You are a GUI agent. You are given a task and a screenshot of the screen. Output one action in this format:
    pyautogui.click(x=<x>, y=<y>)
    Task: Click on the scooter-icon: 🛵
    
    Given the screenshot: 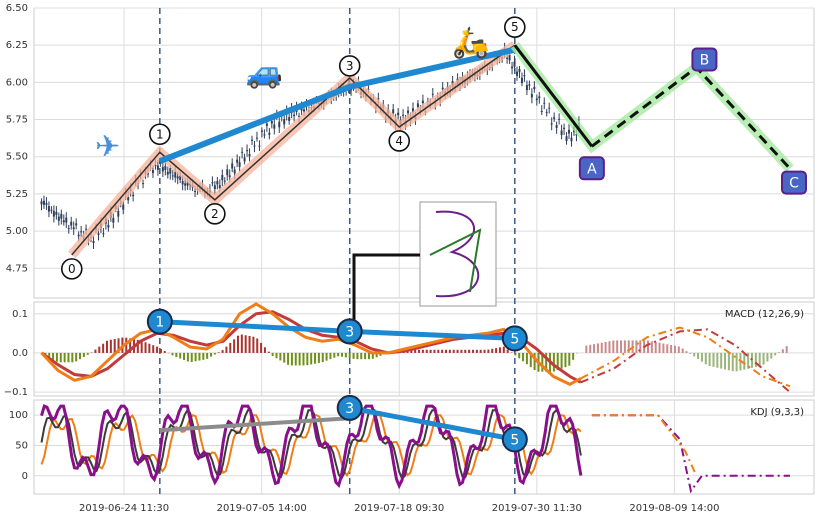 What is the action you would take?
    pyautogui.click(x=470, y=43)
    